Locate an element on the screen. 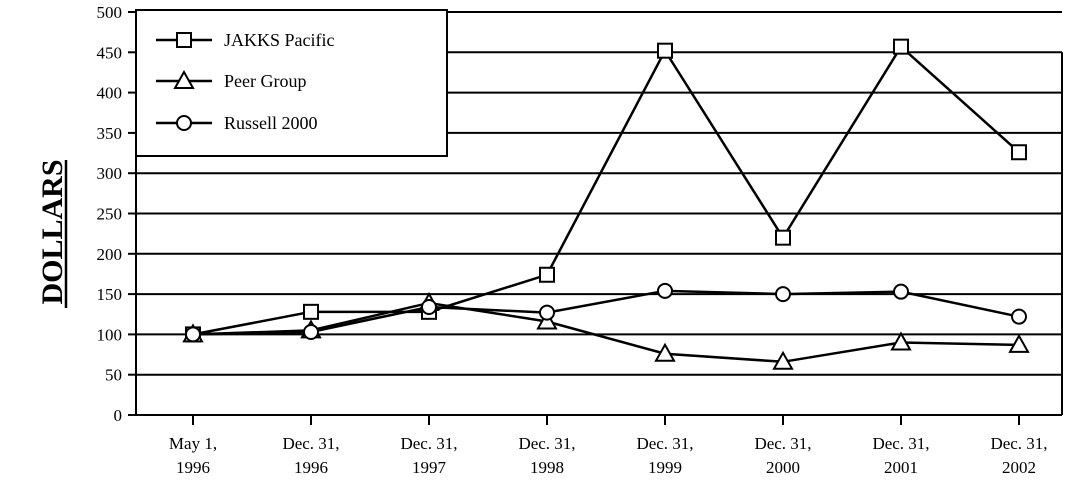  y-tick-label: 300 is located at coordinates (110, 173).